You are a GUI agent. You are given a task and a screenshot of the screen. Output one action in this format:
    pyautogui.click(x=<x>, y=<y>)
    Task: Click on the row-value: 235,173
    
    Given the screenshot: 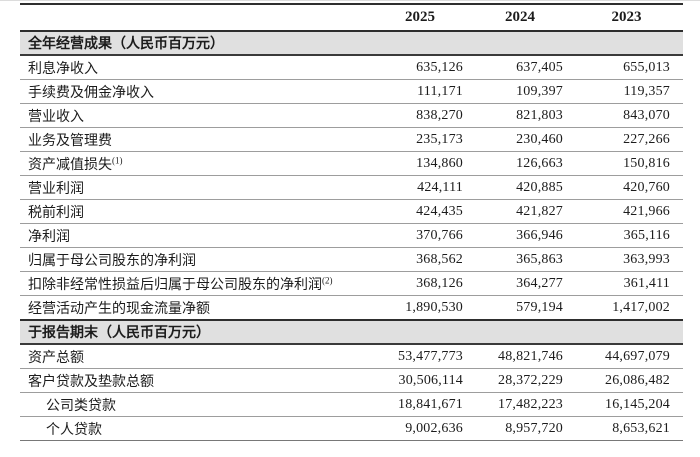 What is the action you would take?
    pyautogui.click(x=420, y=139)
    